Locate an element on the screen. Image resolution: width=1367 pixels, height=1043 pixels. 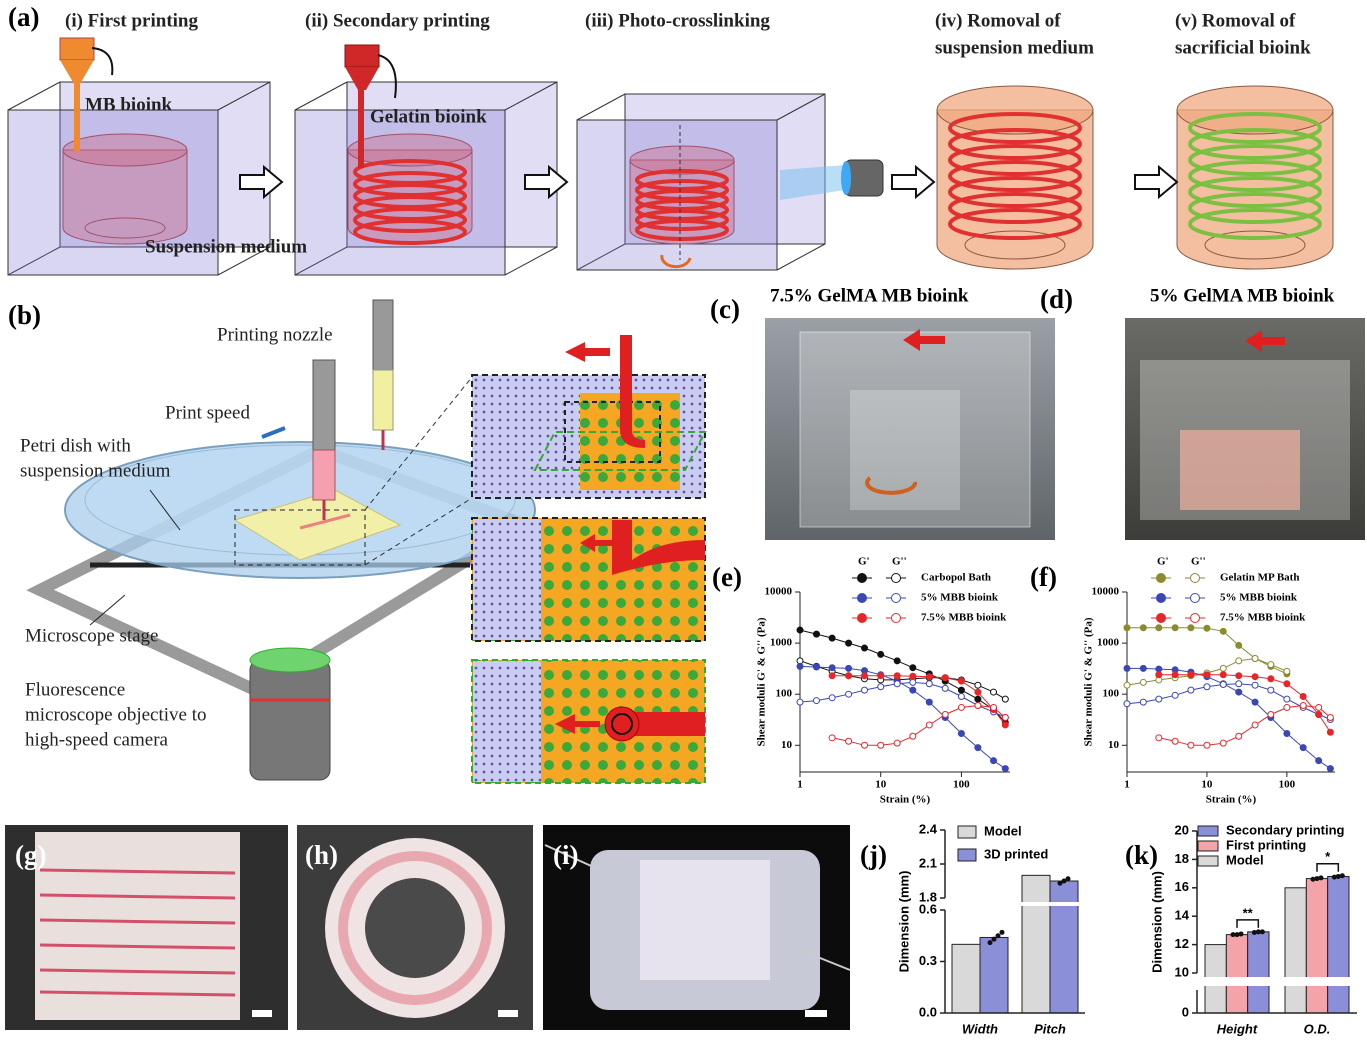
x-tick-label: 10 is located at coordinates (881, 785).